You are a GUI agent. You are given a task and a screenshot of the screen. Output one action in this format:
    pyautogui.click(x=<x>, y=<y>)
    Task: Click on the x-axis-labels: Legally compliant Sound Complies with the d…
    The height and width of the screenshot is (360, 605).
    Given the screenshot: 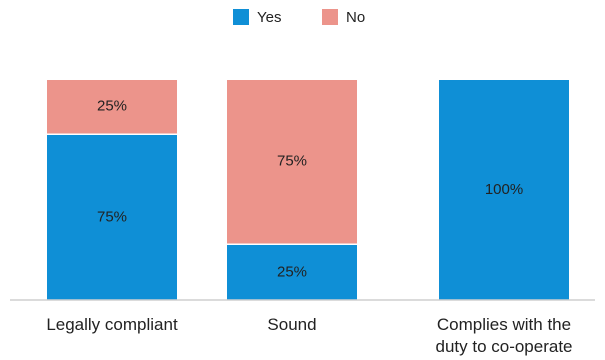 What is the action you would take?
    pyautogui.click(x=309, y=335)
    